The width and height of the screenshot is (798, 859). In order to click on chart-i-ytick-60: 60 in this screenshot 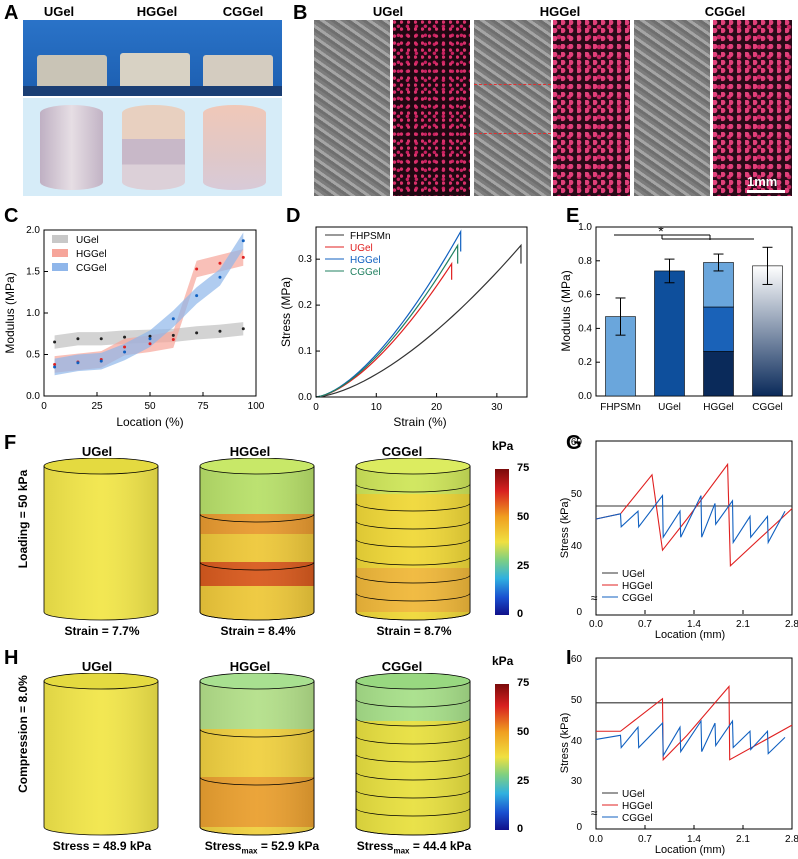, I will do `click(577, 659)`.